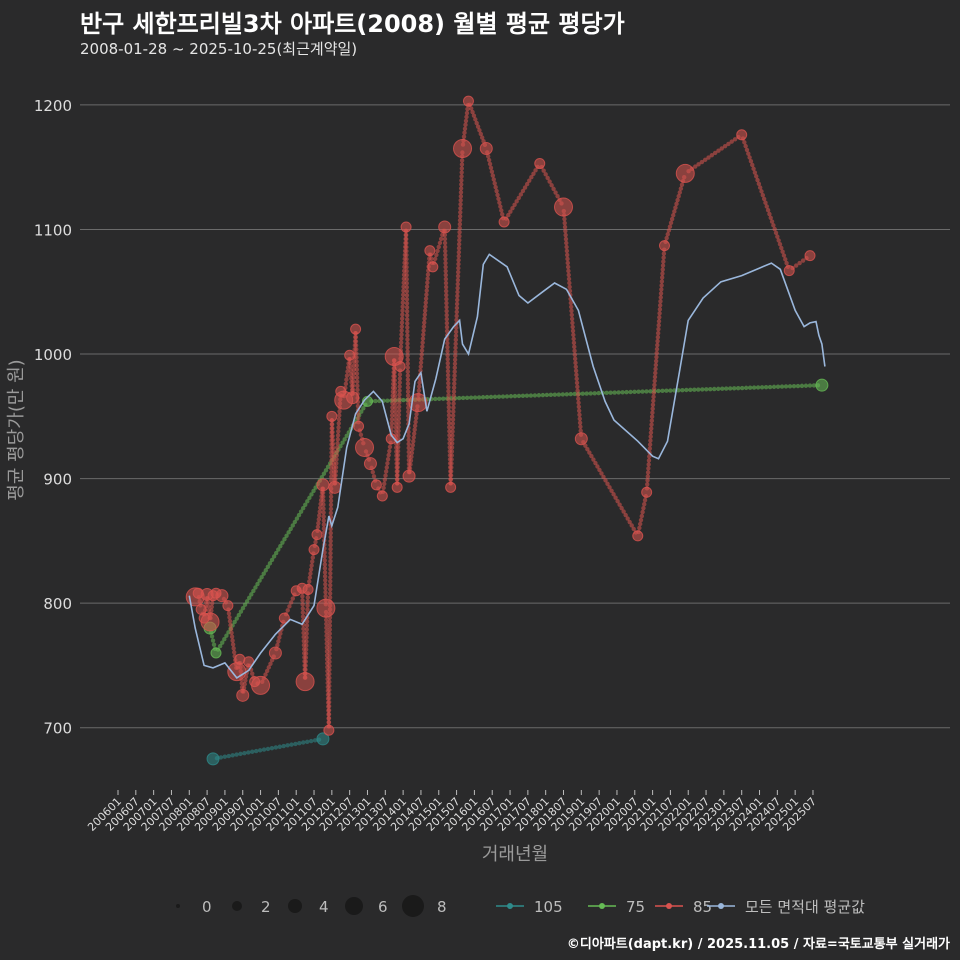 This screenshot has width=960, height=960. What do you see at coordinates (53, 106) in the screenshot?
I see `y-tick-label: 1200` at bounding box center [53, 106].